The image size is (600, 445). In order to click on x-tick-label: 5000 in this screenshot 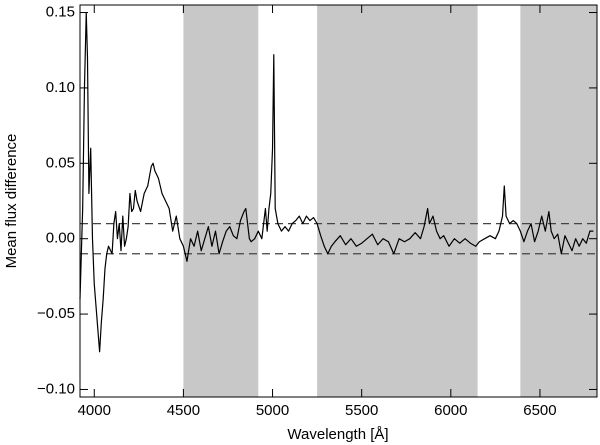, I will do `click(272, 410)`.